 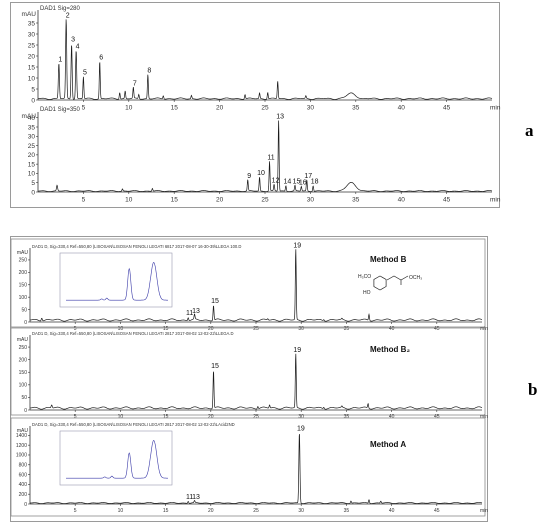 What do you see at coordinates (437, 417) in the screenshot?
I see `chart-3-x-tick-label: 45` at bounding box center [437, 417].